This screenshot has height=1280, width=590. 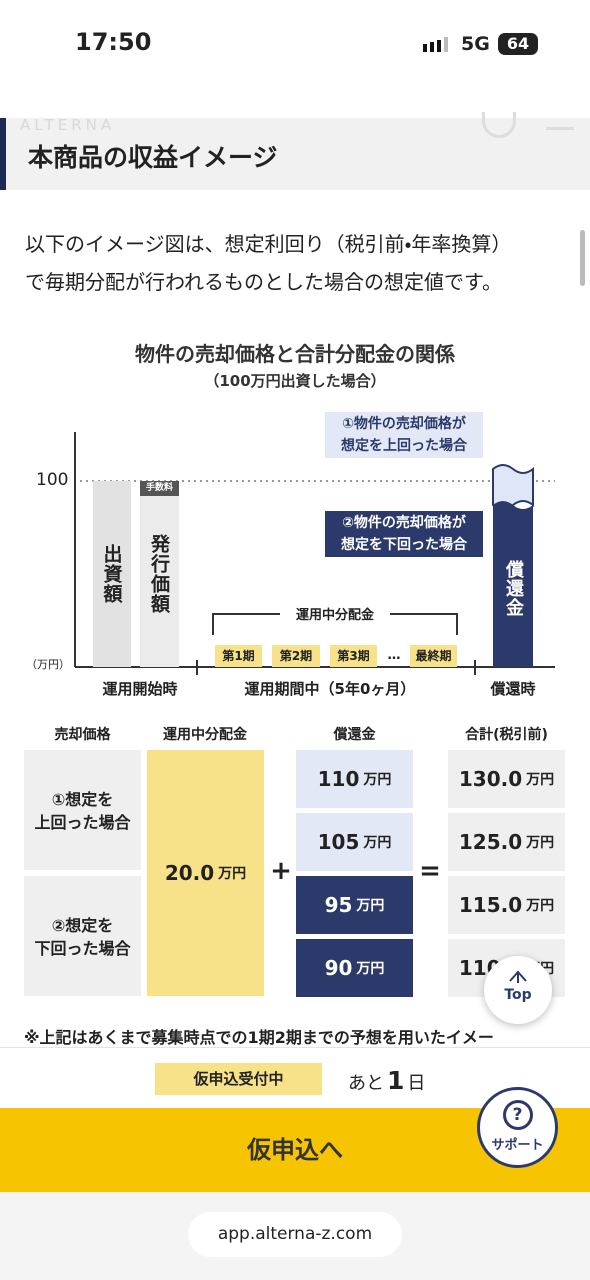 What do you see at coordinates (259, 1037) in the screenshot?
I see `note: ※上記はあくまで募集時点での1期2期までの予想を用いたイメー` at bounding box center [259, 1037].